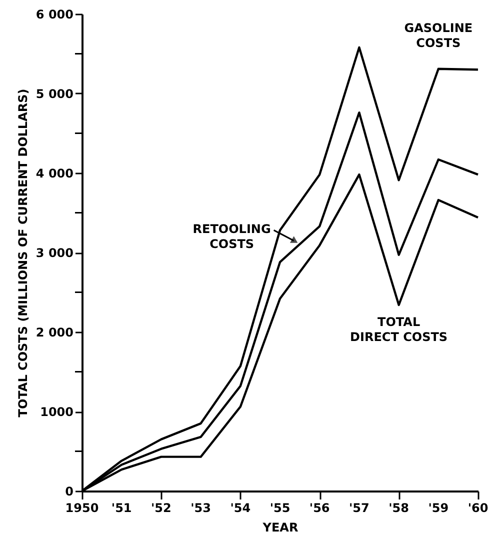 This screenshot has height=543, width=493. I want to click on y-tick-label: 4 000, so click(55, 173).